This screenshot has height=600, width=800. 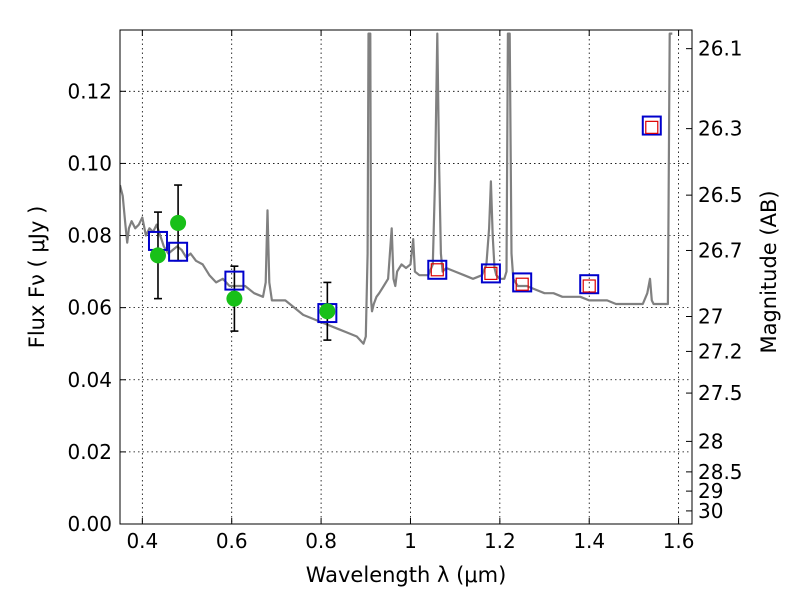 What do you see at coordinates (720, 351) in the screenshot?
I see `mag-tick-label: 27.2` at bounding box center [720, 351].